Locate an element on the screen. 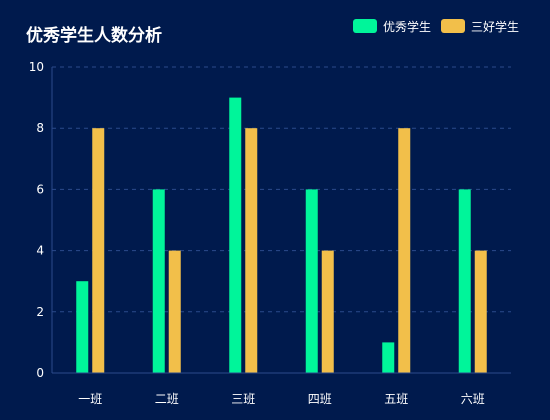 This screenshot has height=420, width=550. y-tick-label: 10 is located at coordinates (36, 67).